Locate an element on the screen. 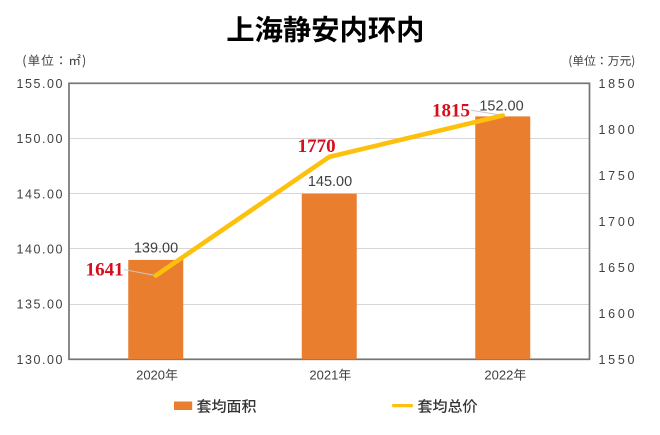 This screenshot has height=435, width=660. svg-text: 2020 is located at coordinates (150, 375).